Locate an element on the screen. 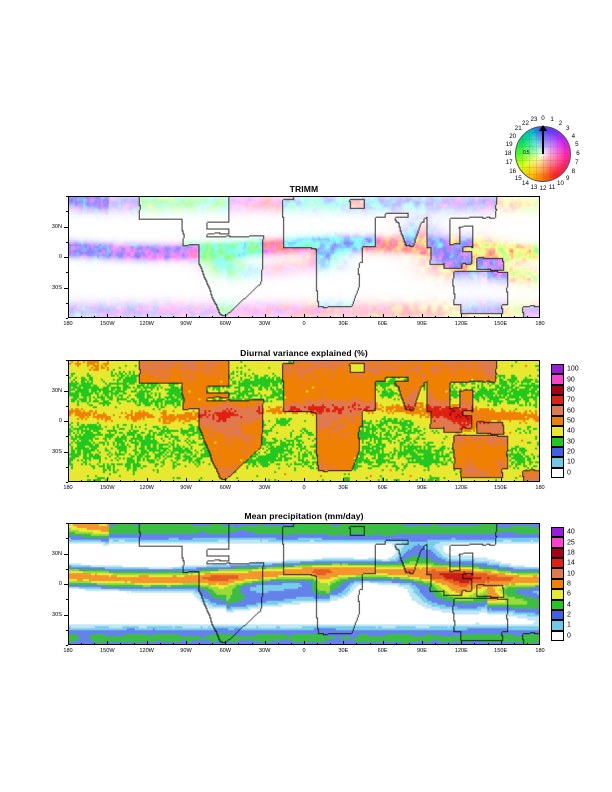 This screenshot has width=612, height=792. x-tick-label: 30W is located at coordinates (264, 488).